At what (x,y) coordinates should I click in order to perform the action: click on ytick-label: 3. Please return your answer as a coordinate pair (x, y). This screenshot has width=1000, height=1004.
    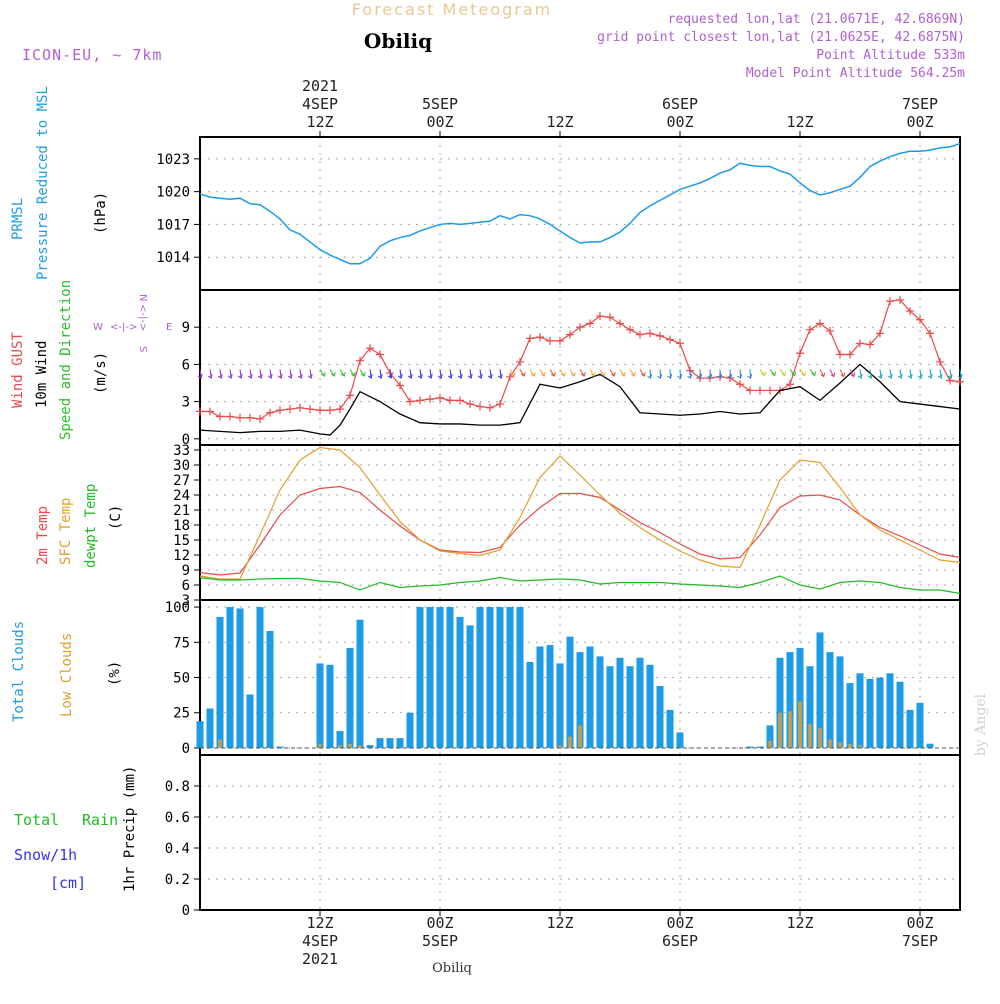
    Looking at the image, I should click on (186, 403).